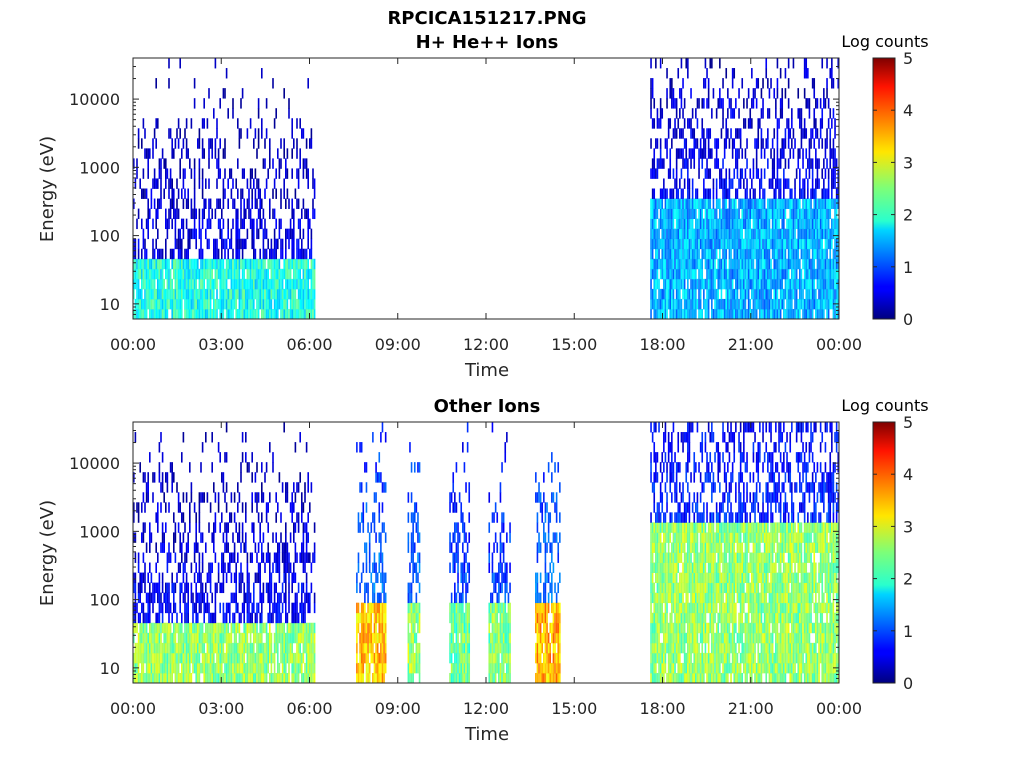 This screenshot has width=1024, height=768. I want to click on figure-title: RPCICA151217.PNG, so click(486, 18).